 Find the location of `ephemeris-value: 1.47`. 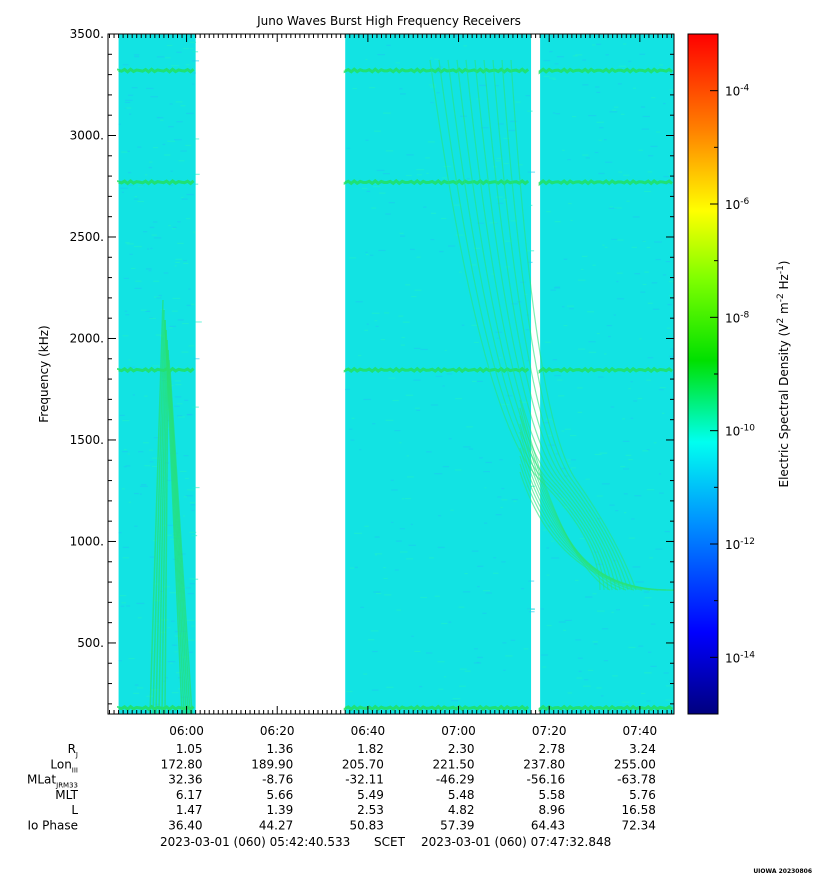

ephemeris-value: 1.47 is located at coordinates (189, 810).